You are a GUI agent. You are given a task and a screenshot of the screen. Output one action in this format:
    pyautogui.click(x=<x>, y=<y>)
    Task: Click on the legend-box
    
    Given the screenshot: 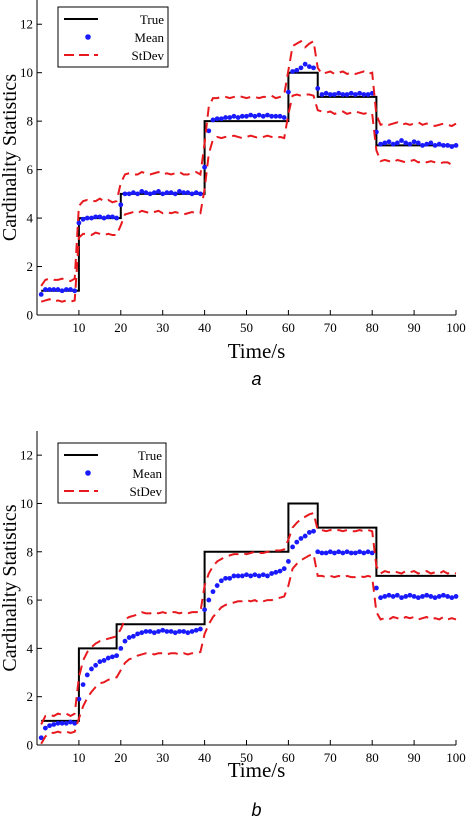 What is the action you would take?
    pyautogui.click(x=113, y=37)
    